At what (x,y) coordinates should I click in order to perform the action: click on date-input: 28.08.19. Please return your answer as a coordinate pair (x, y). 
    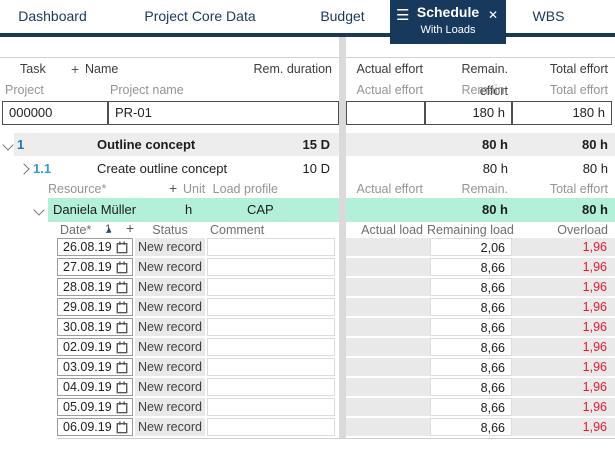
    Looking at the image, I should click on (95, 287).